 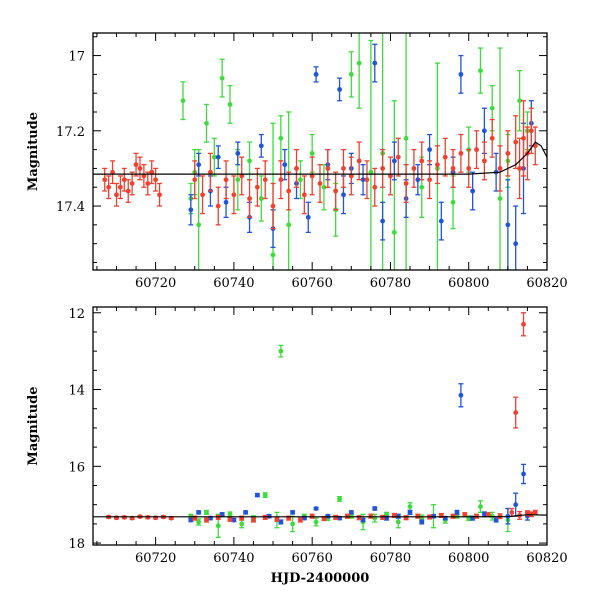 I want to click on x-tick-label: 60820, so click(x=546, y=558).